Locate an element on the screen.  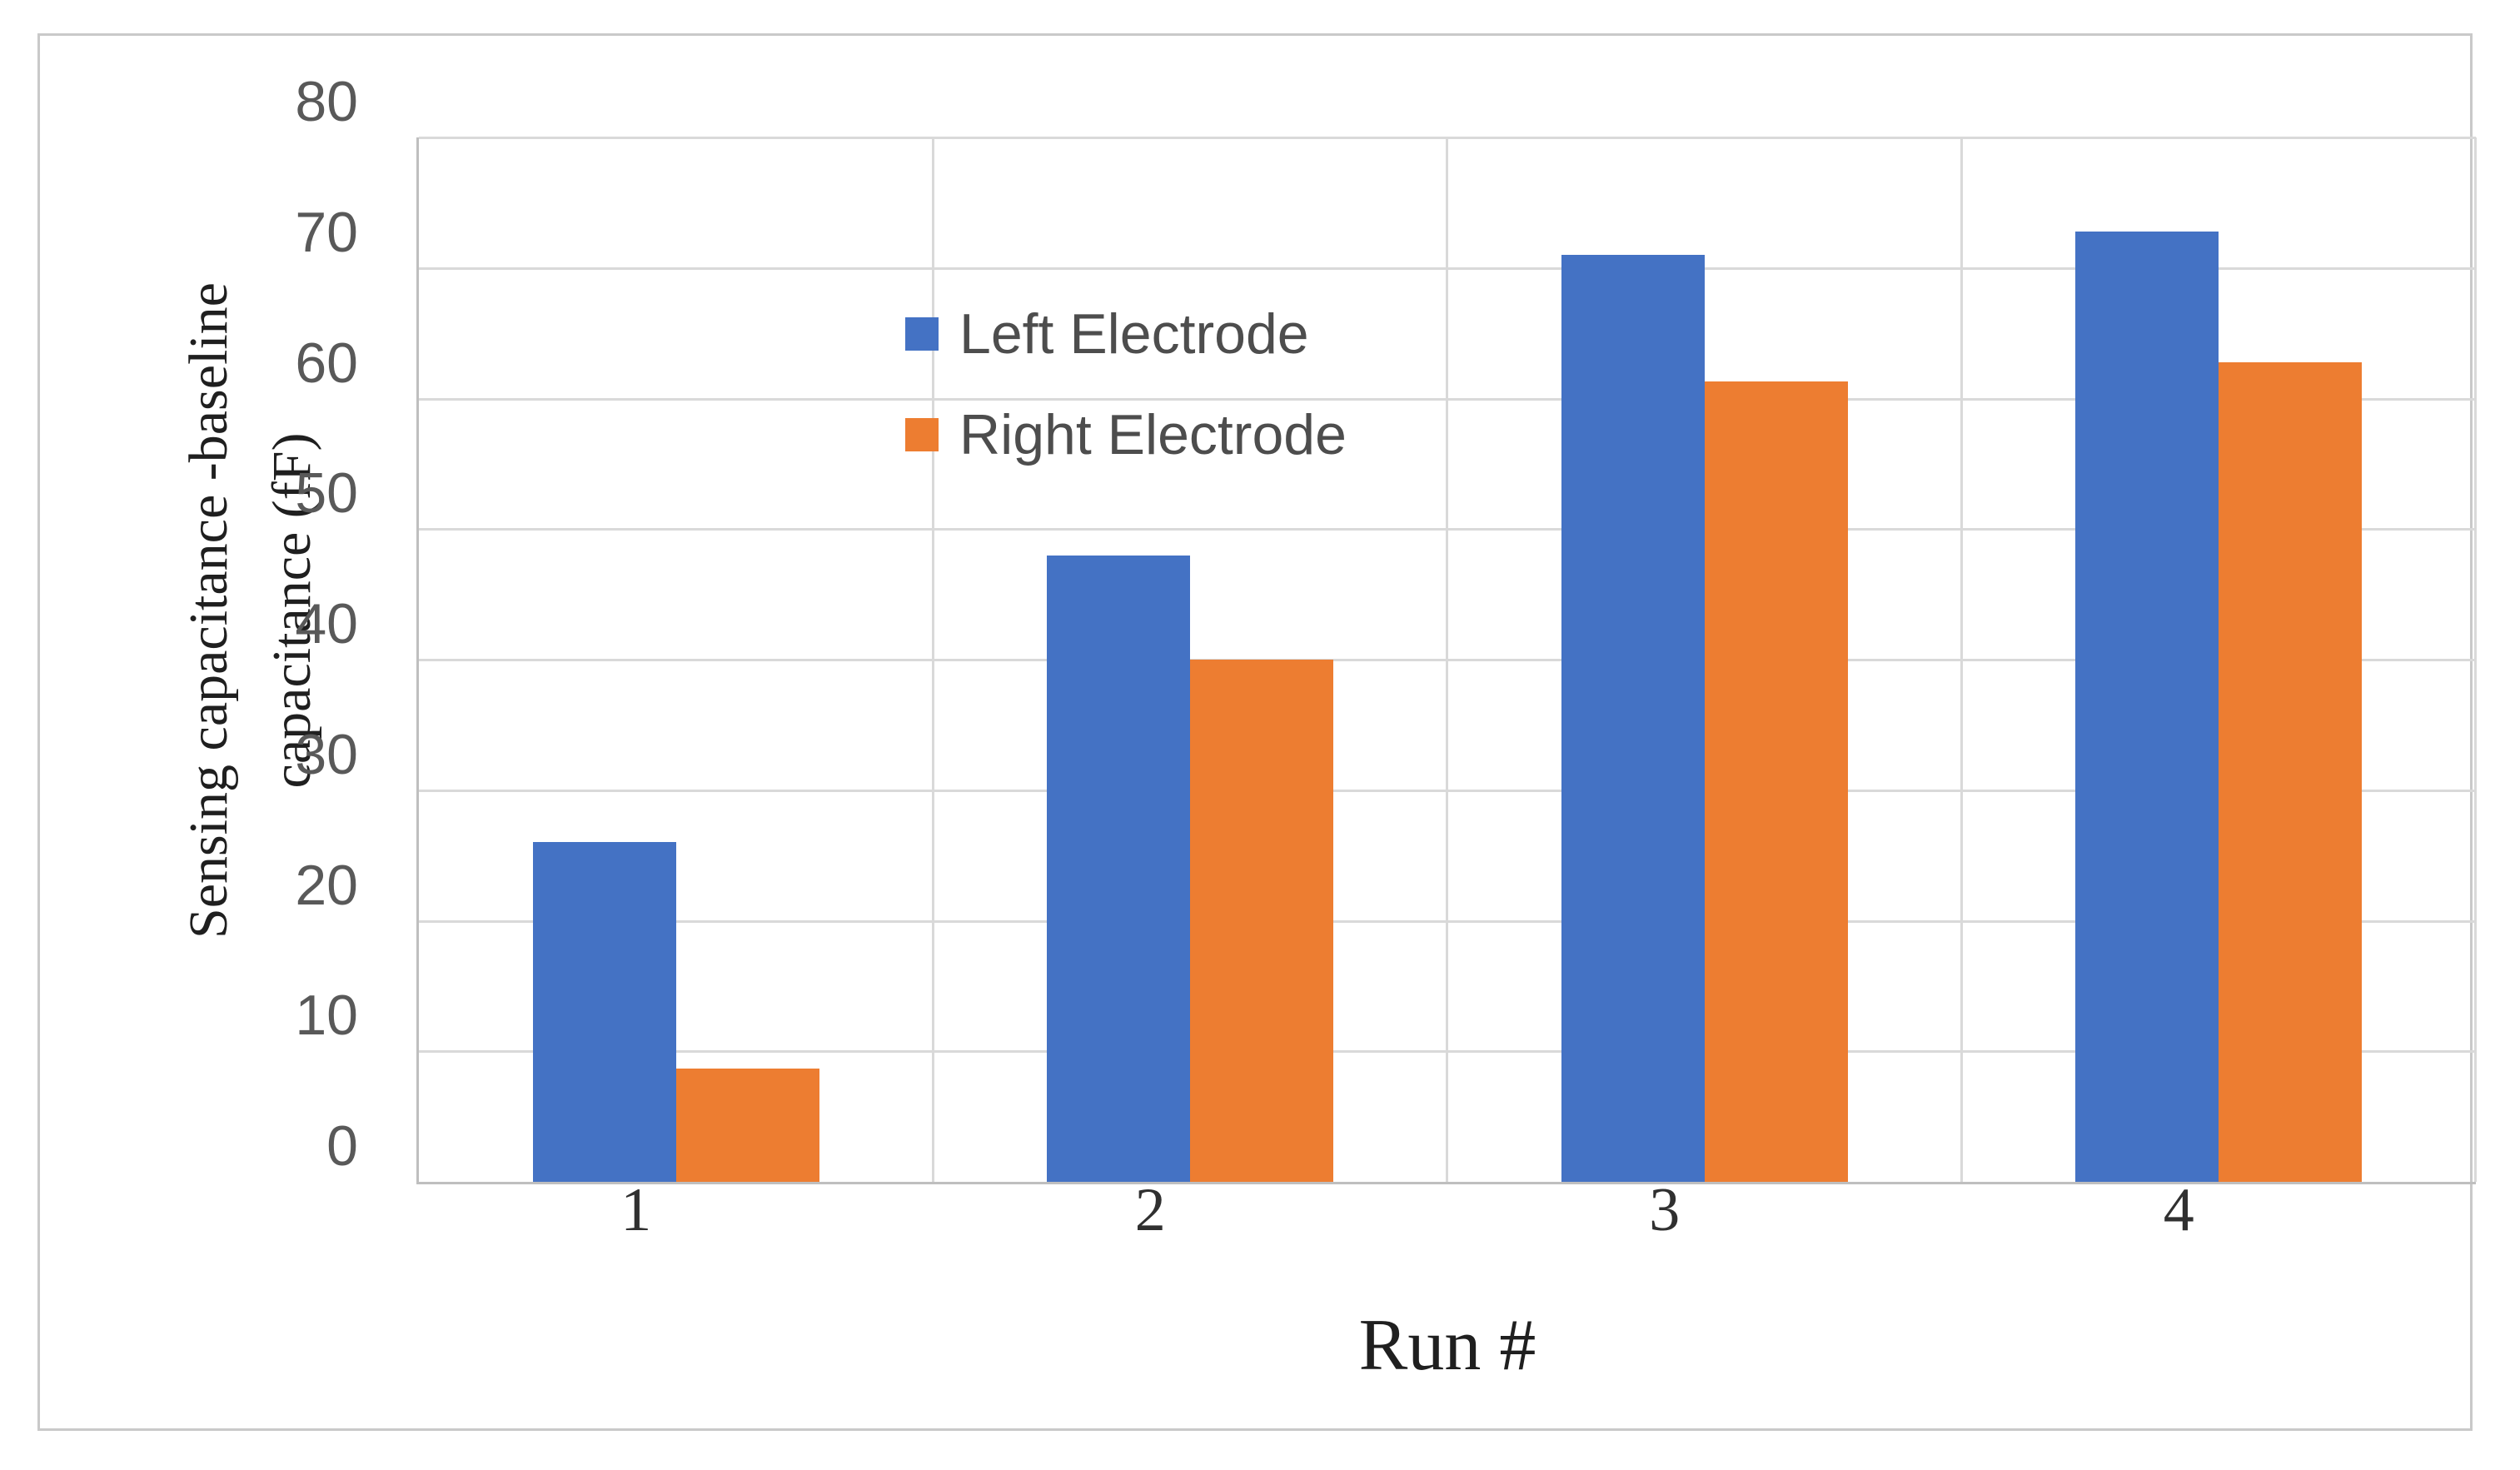
x-axis-line is located at coordinates (1447, 1183).